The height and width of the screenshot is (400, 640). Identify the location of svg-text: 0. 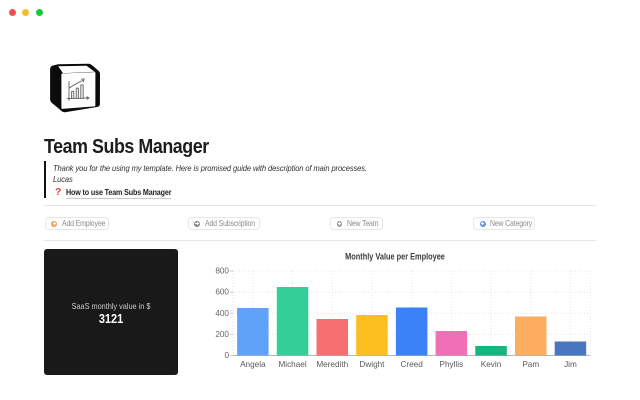
(226, 355).